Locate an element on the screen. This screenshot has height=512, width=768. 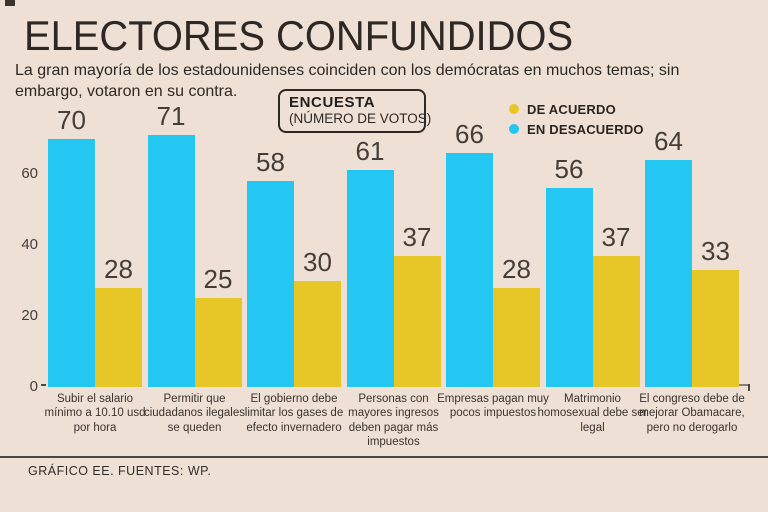
legend-item: EN DESACUERDO is located at coordinates (576, 129).